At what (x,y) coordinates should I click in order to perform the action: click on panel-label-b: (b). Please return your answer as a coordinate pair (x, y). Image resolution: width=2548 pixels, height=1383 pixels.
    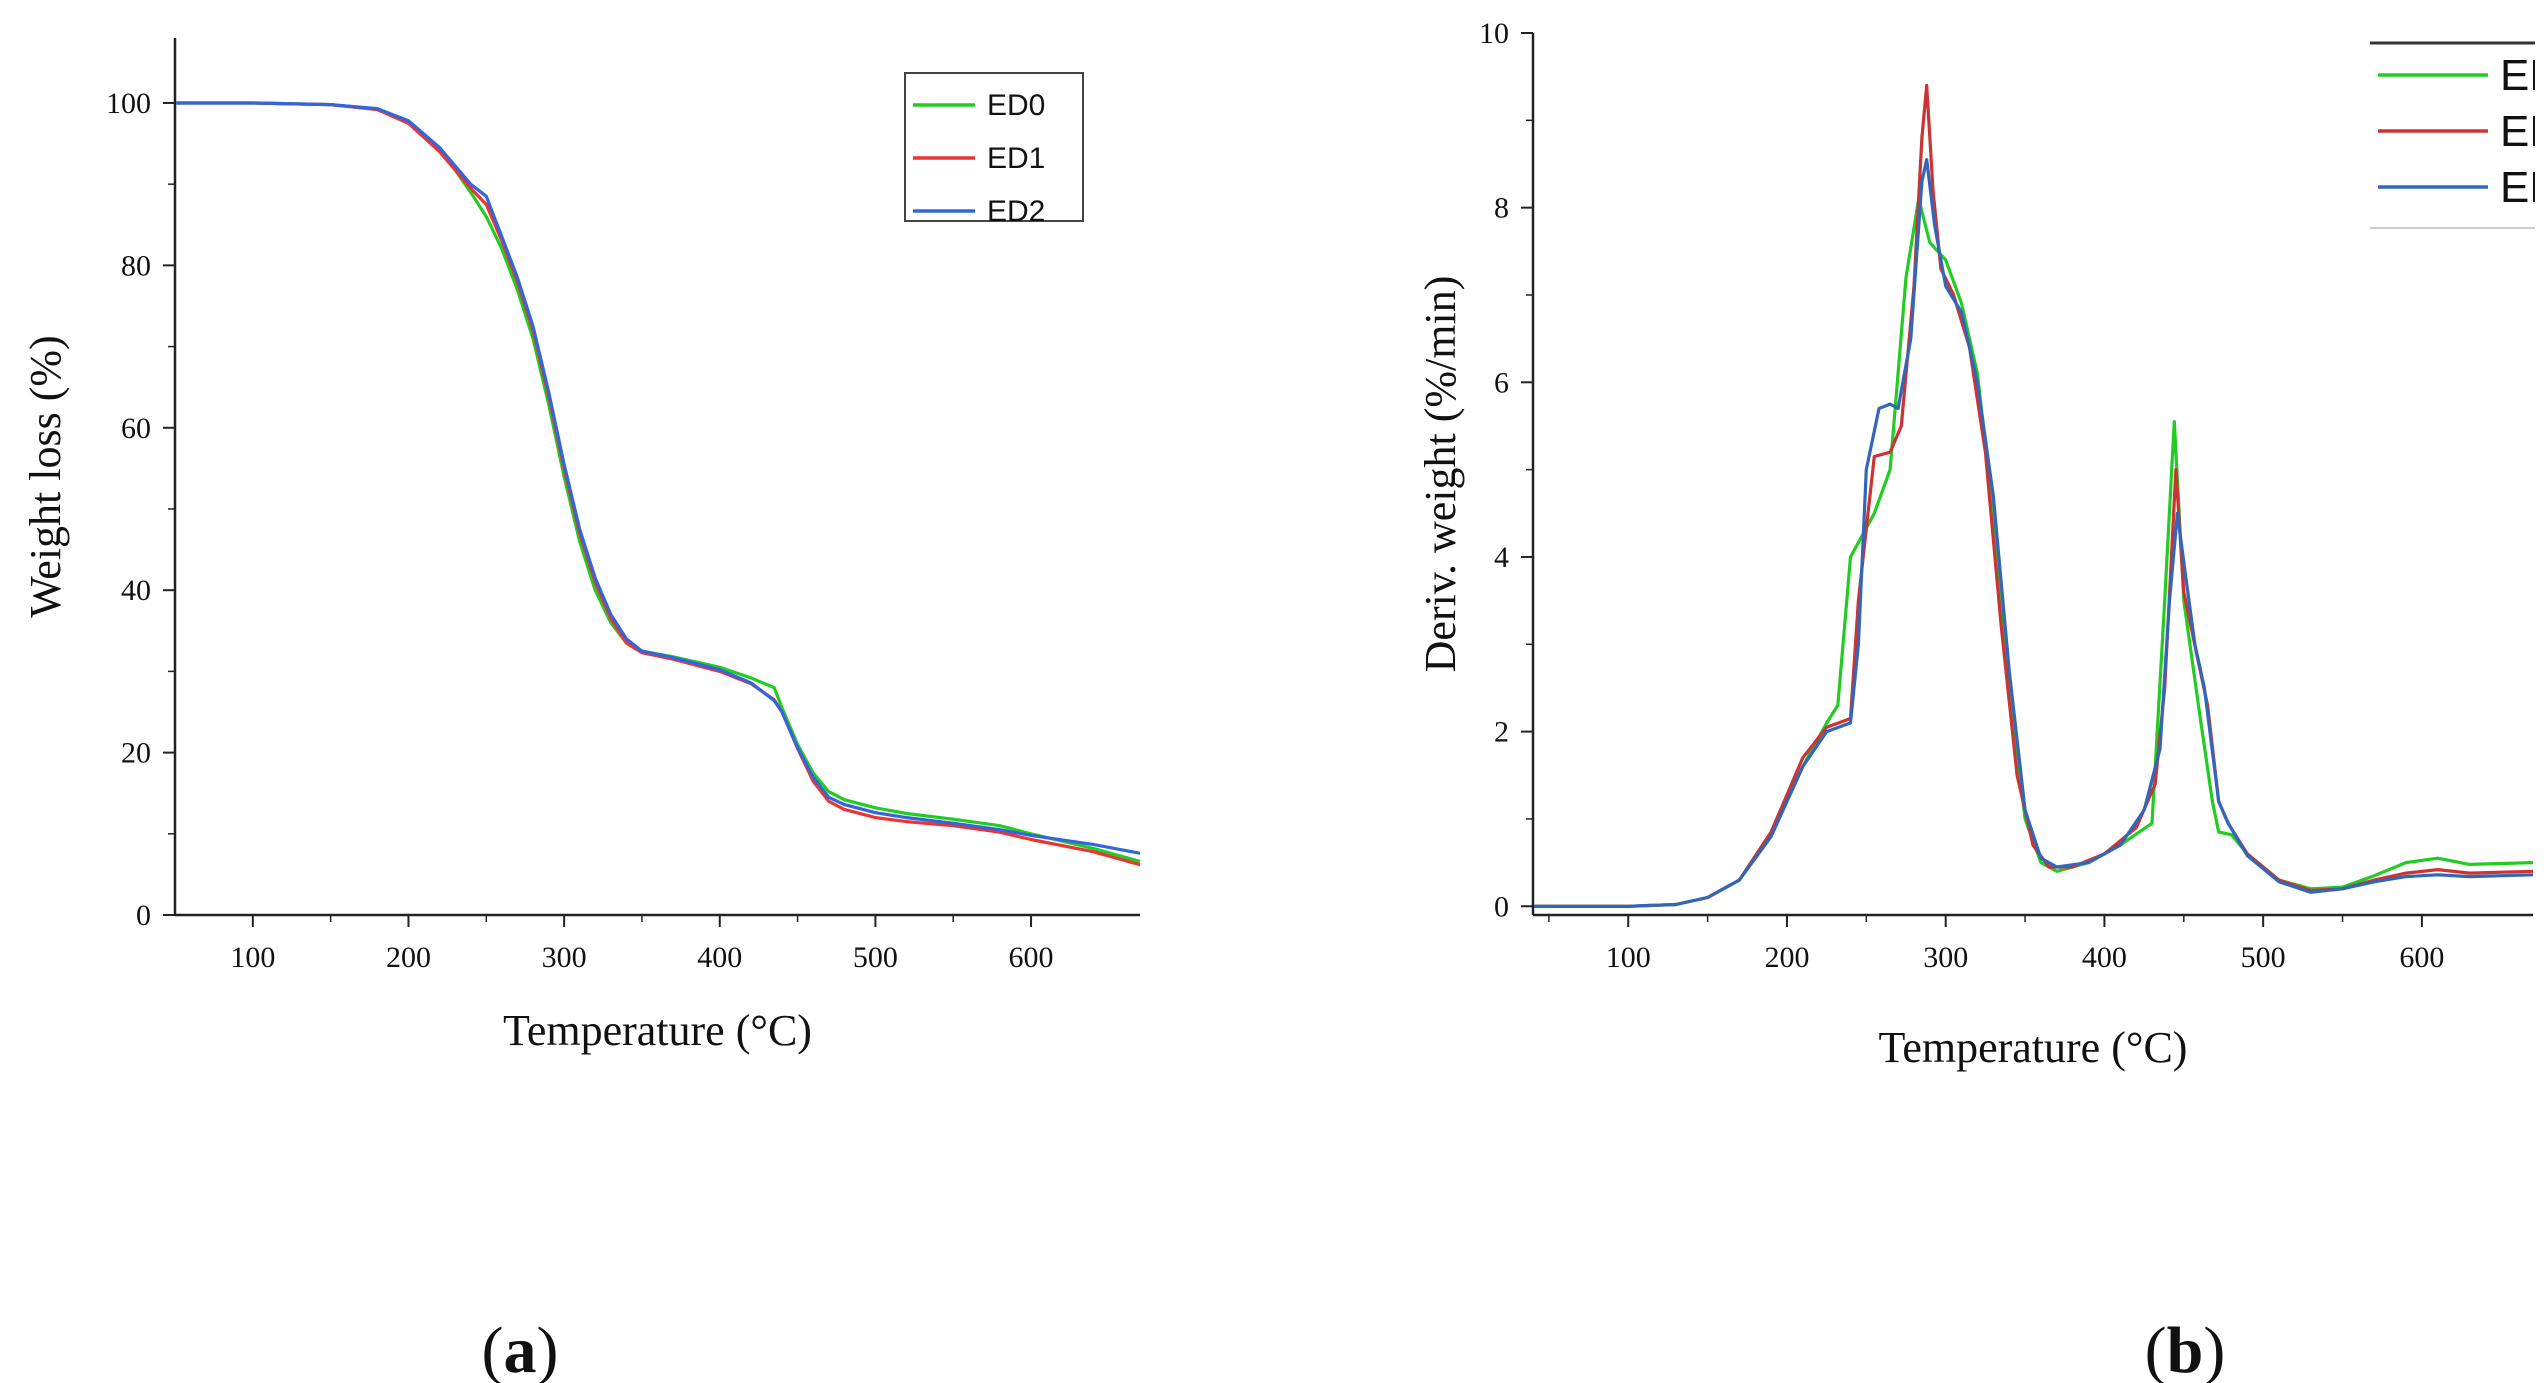
    Looking at the image, I should click on (2185, 1348).